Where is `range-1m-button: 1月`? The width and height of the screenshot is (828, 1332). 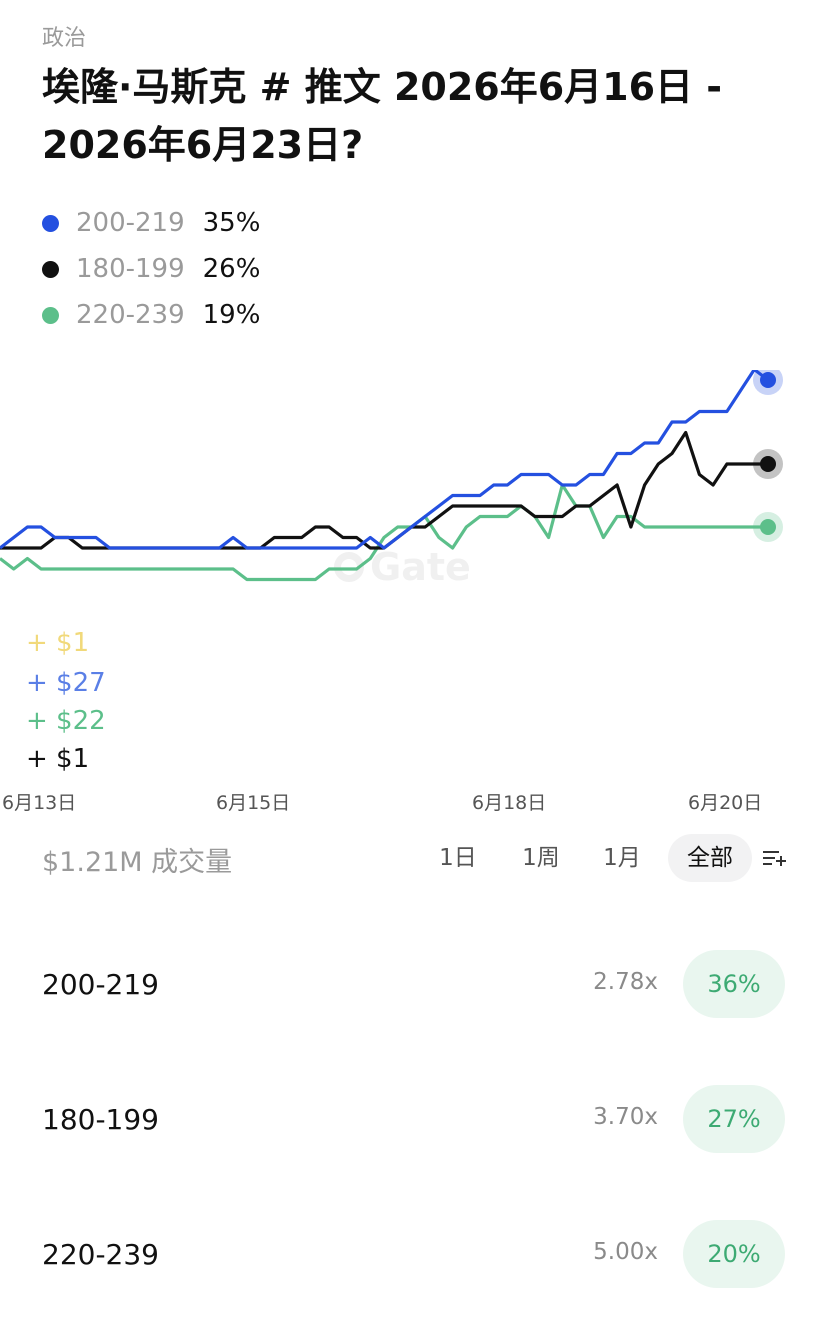 range-1m-button: 1月 is located at coordinates (622, 858).